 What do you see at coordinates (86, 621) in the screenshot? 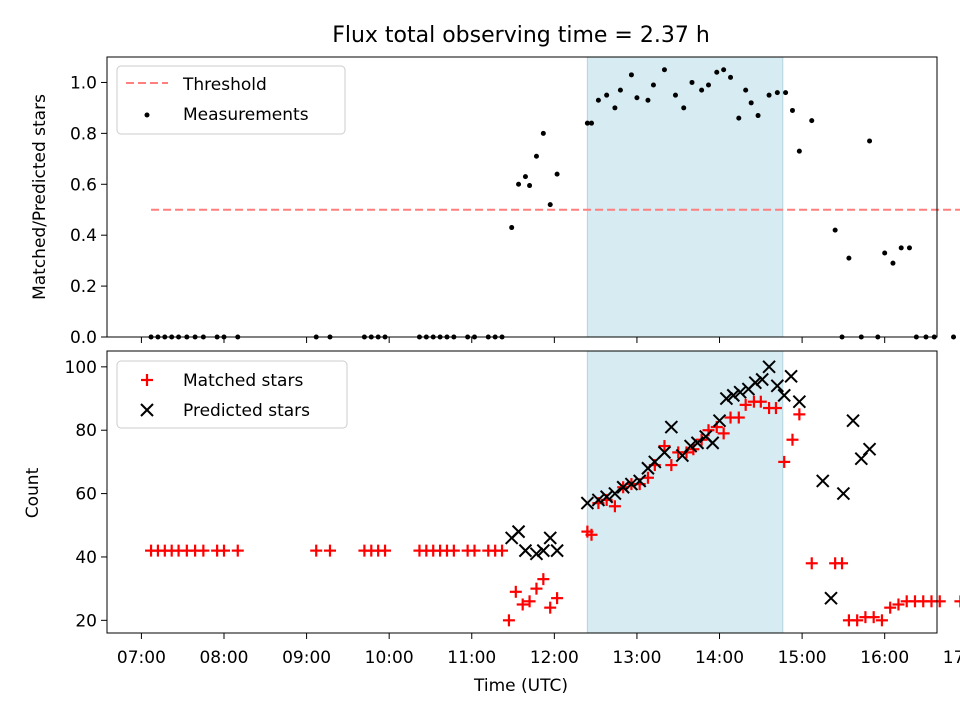
I see `bottom-ytick-label: 20` at bounding box center [86, 621].